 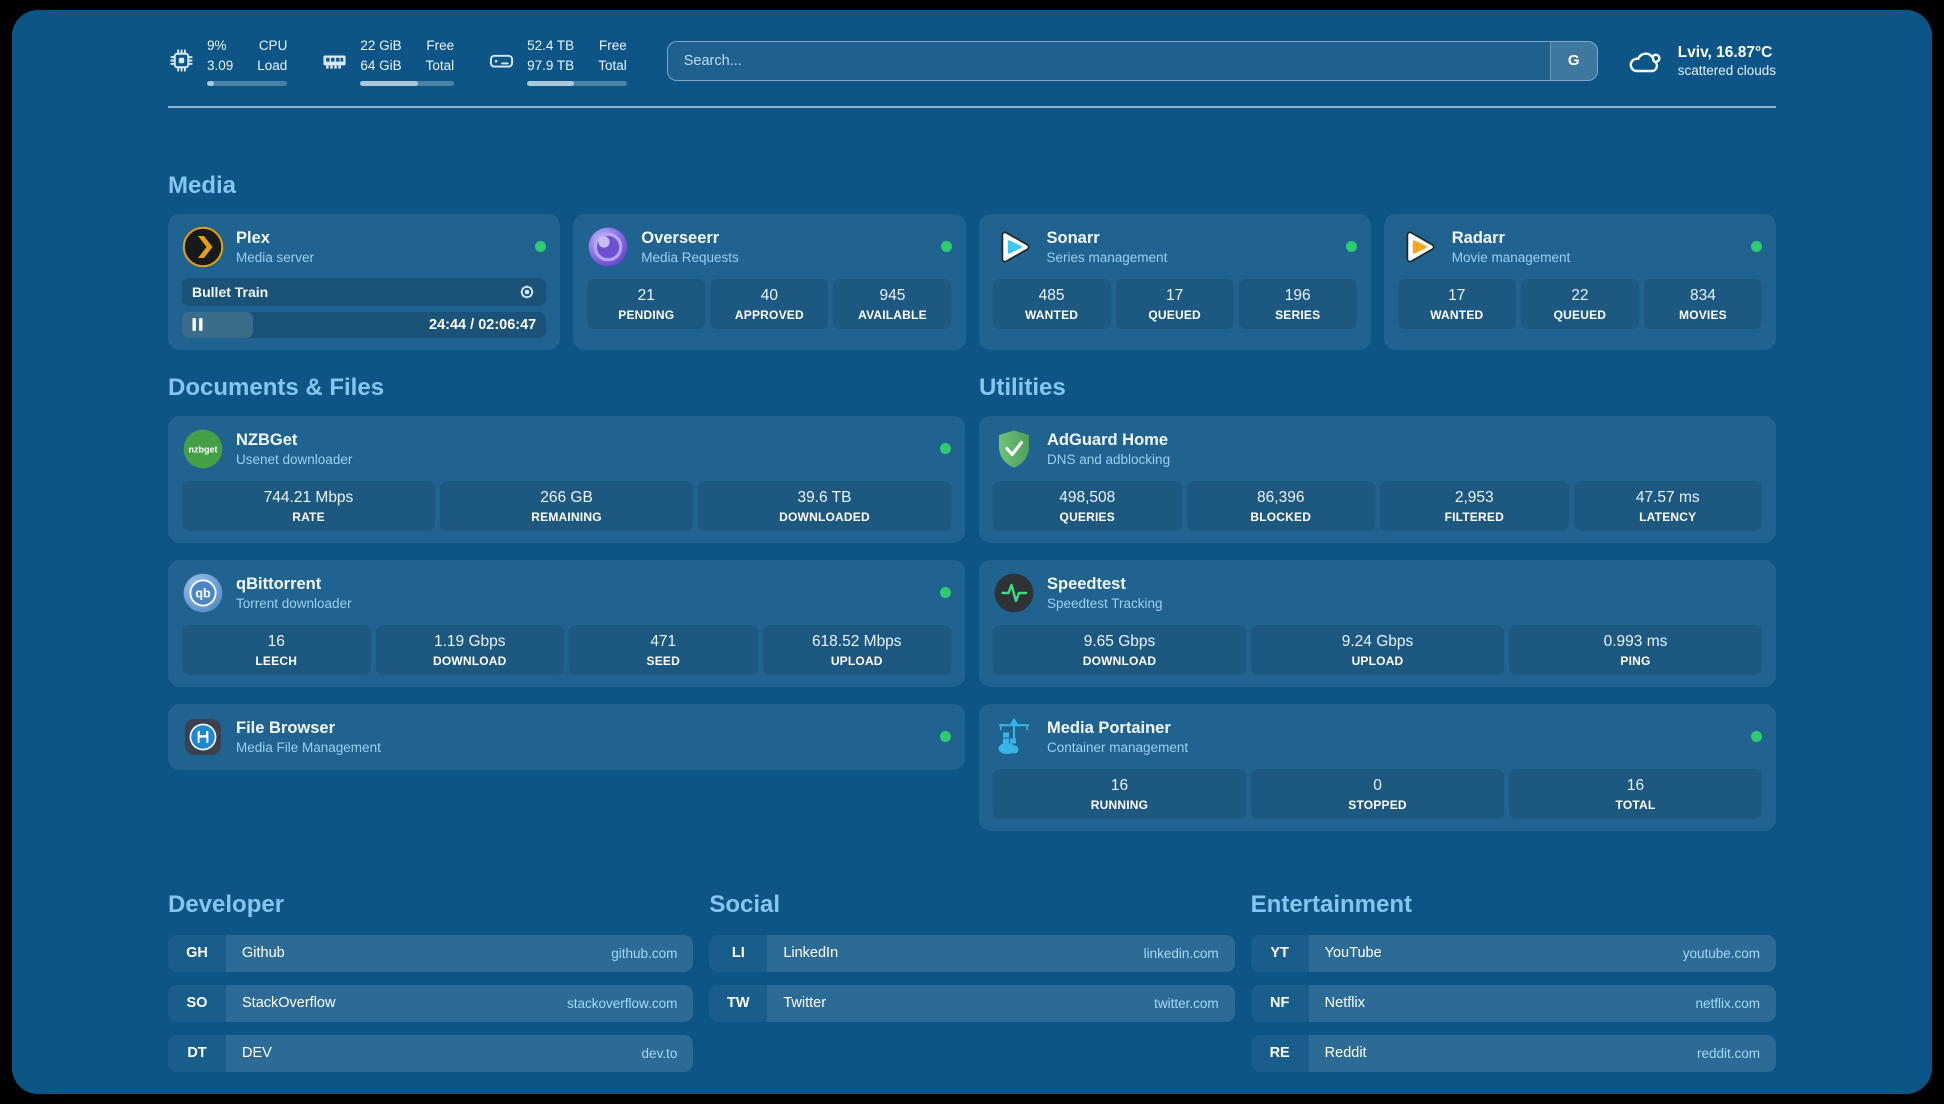 What do you see at coordinates (364, 324) in the screenshot?
I see `playback-progress-bar: 24:44 / 02:06:47` at bounding box center [364, 324].